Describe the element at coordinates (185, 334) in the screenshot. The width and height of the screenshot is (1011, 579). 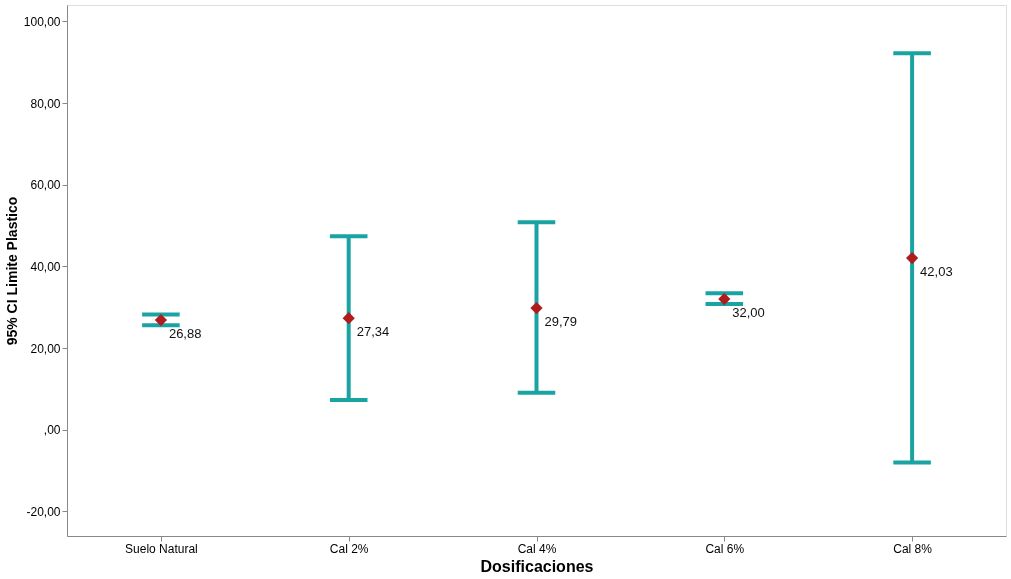
I see `data-label: 26,88` at that location.